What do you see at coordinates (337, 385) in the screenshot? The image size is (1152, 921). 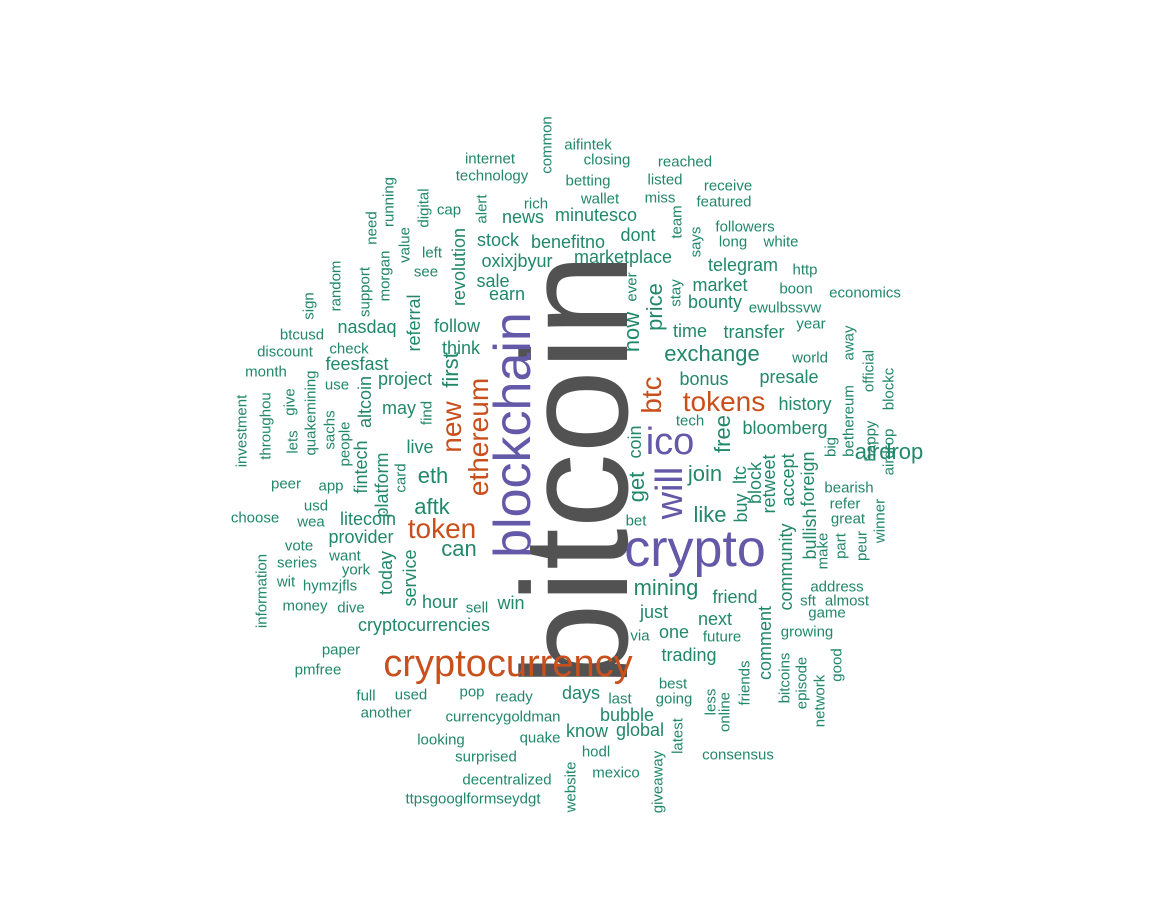 I see `word-use: use` at bounding box center [337, 385].